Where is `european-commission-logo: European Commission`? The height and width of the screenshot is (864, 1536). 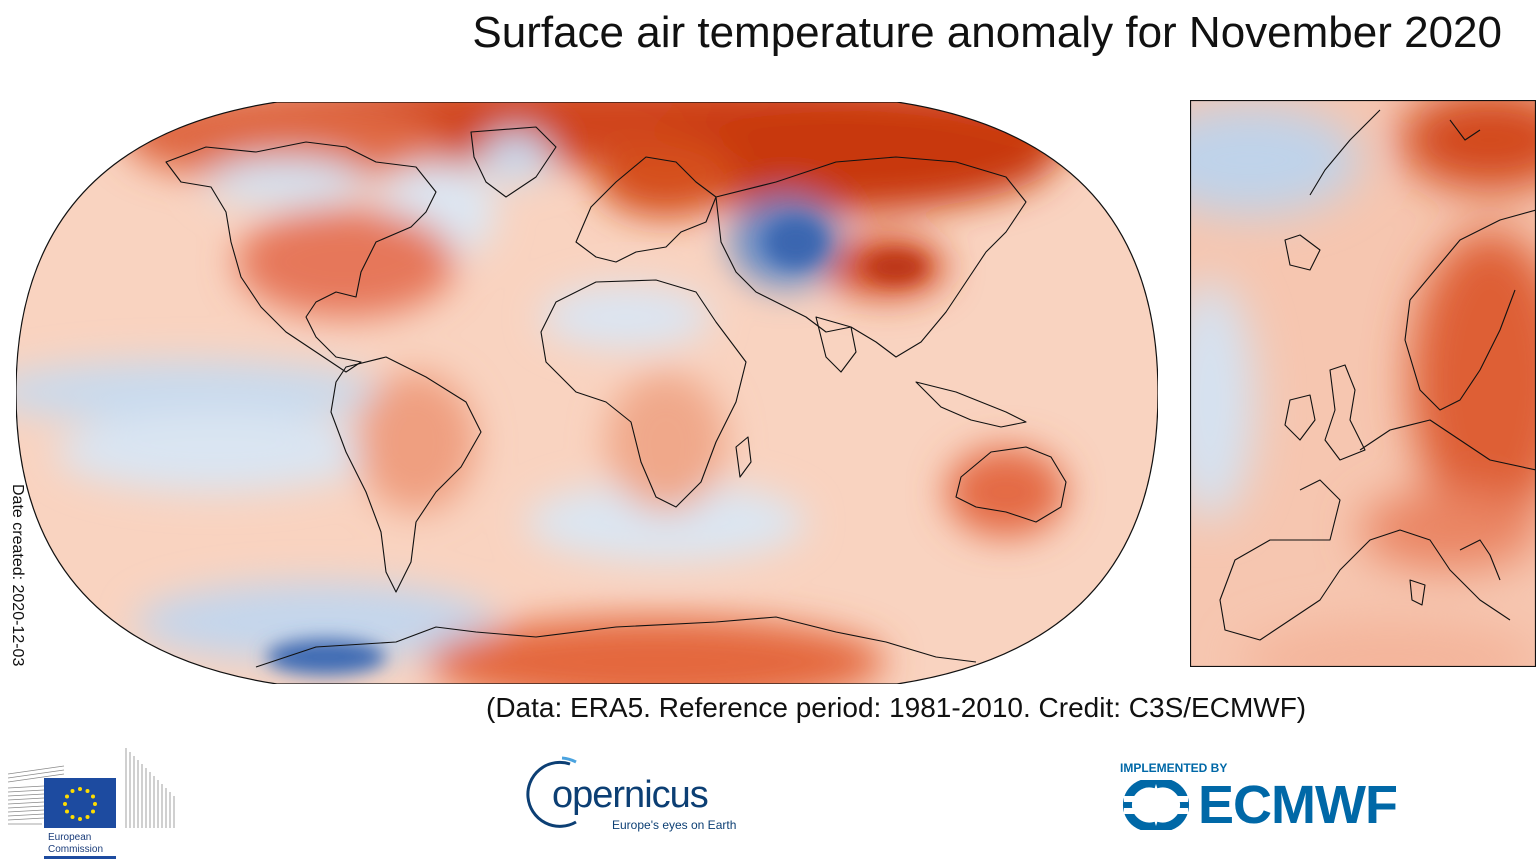
european-commission-logo: European Commission is located at coordinates (94, 804).